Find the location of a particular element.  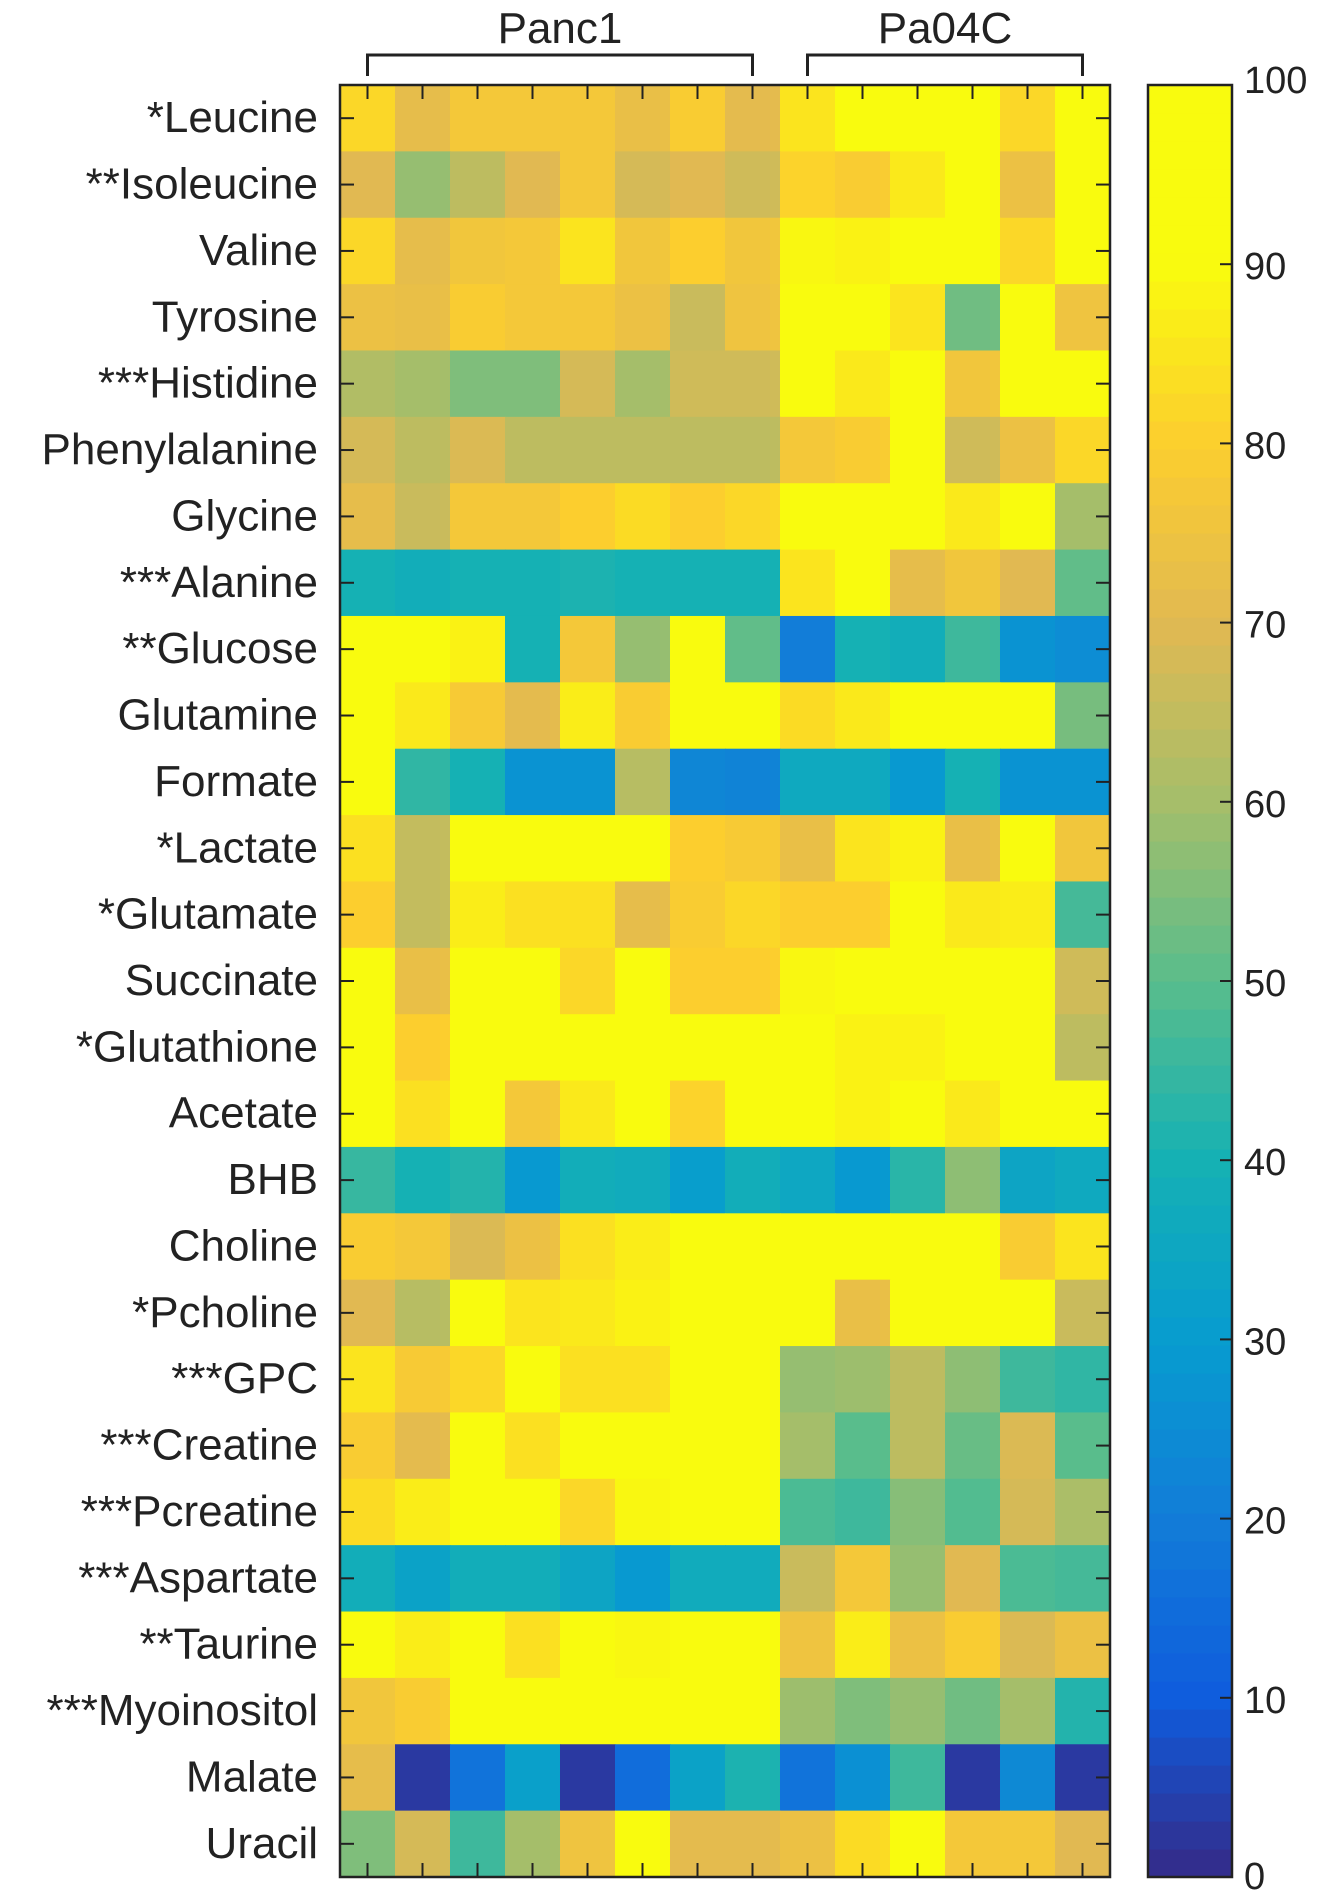

colorbar-tick-label: 20 is located at coordinates (1265, 1522).